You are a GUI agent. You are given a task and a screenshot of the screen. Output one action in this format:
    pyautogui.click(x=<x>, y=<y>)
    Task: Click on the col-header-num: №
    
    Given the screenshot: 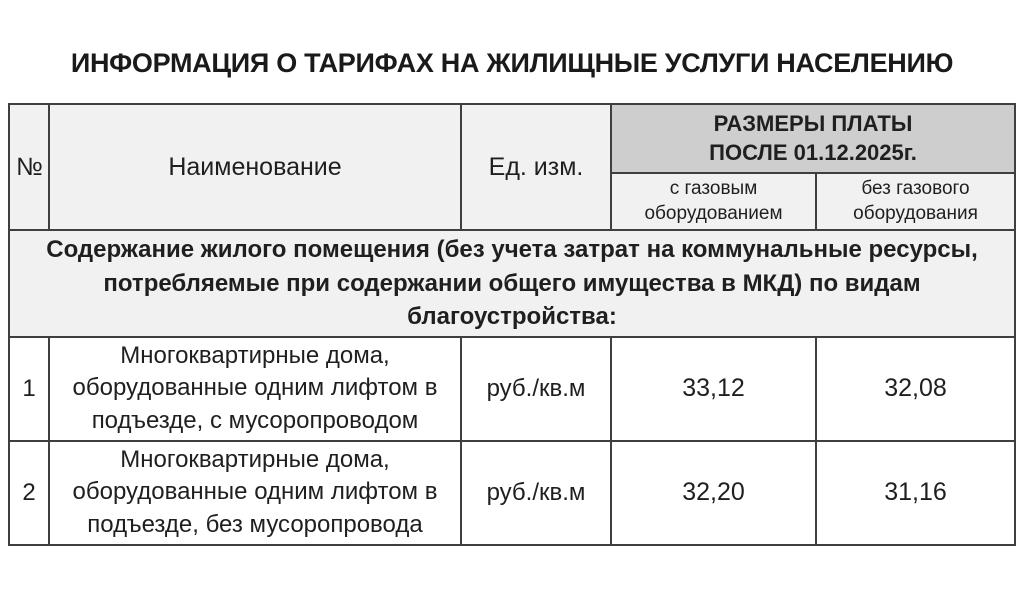 What is the action you would take?
    pyautogui.click(x=29, y=167)
    